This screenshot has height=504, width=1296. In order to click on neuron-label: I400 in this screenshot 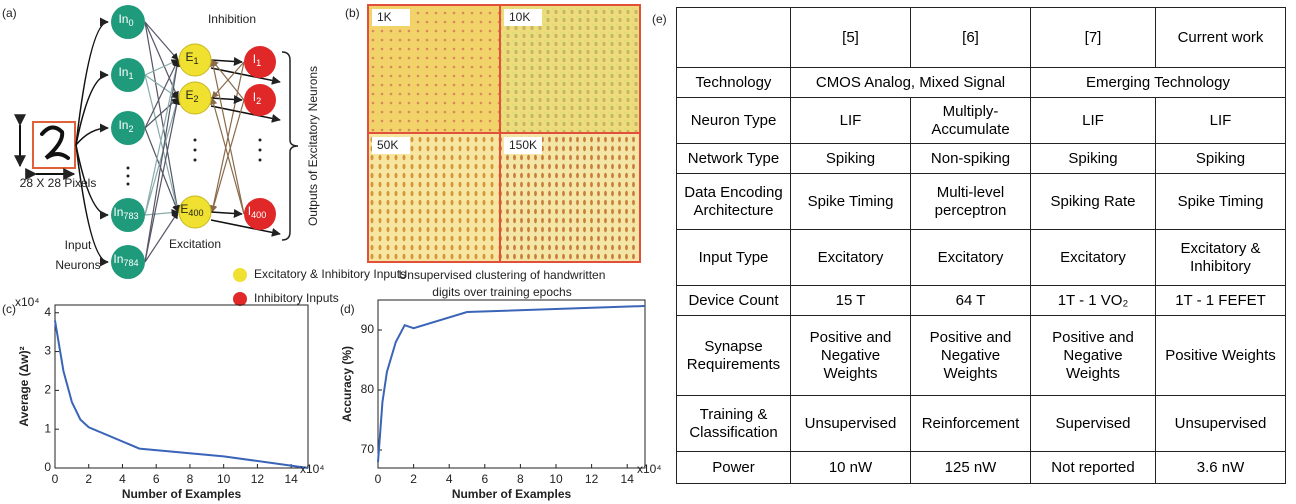, I will do `click(257, 212)`.